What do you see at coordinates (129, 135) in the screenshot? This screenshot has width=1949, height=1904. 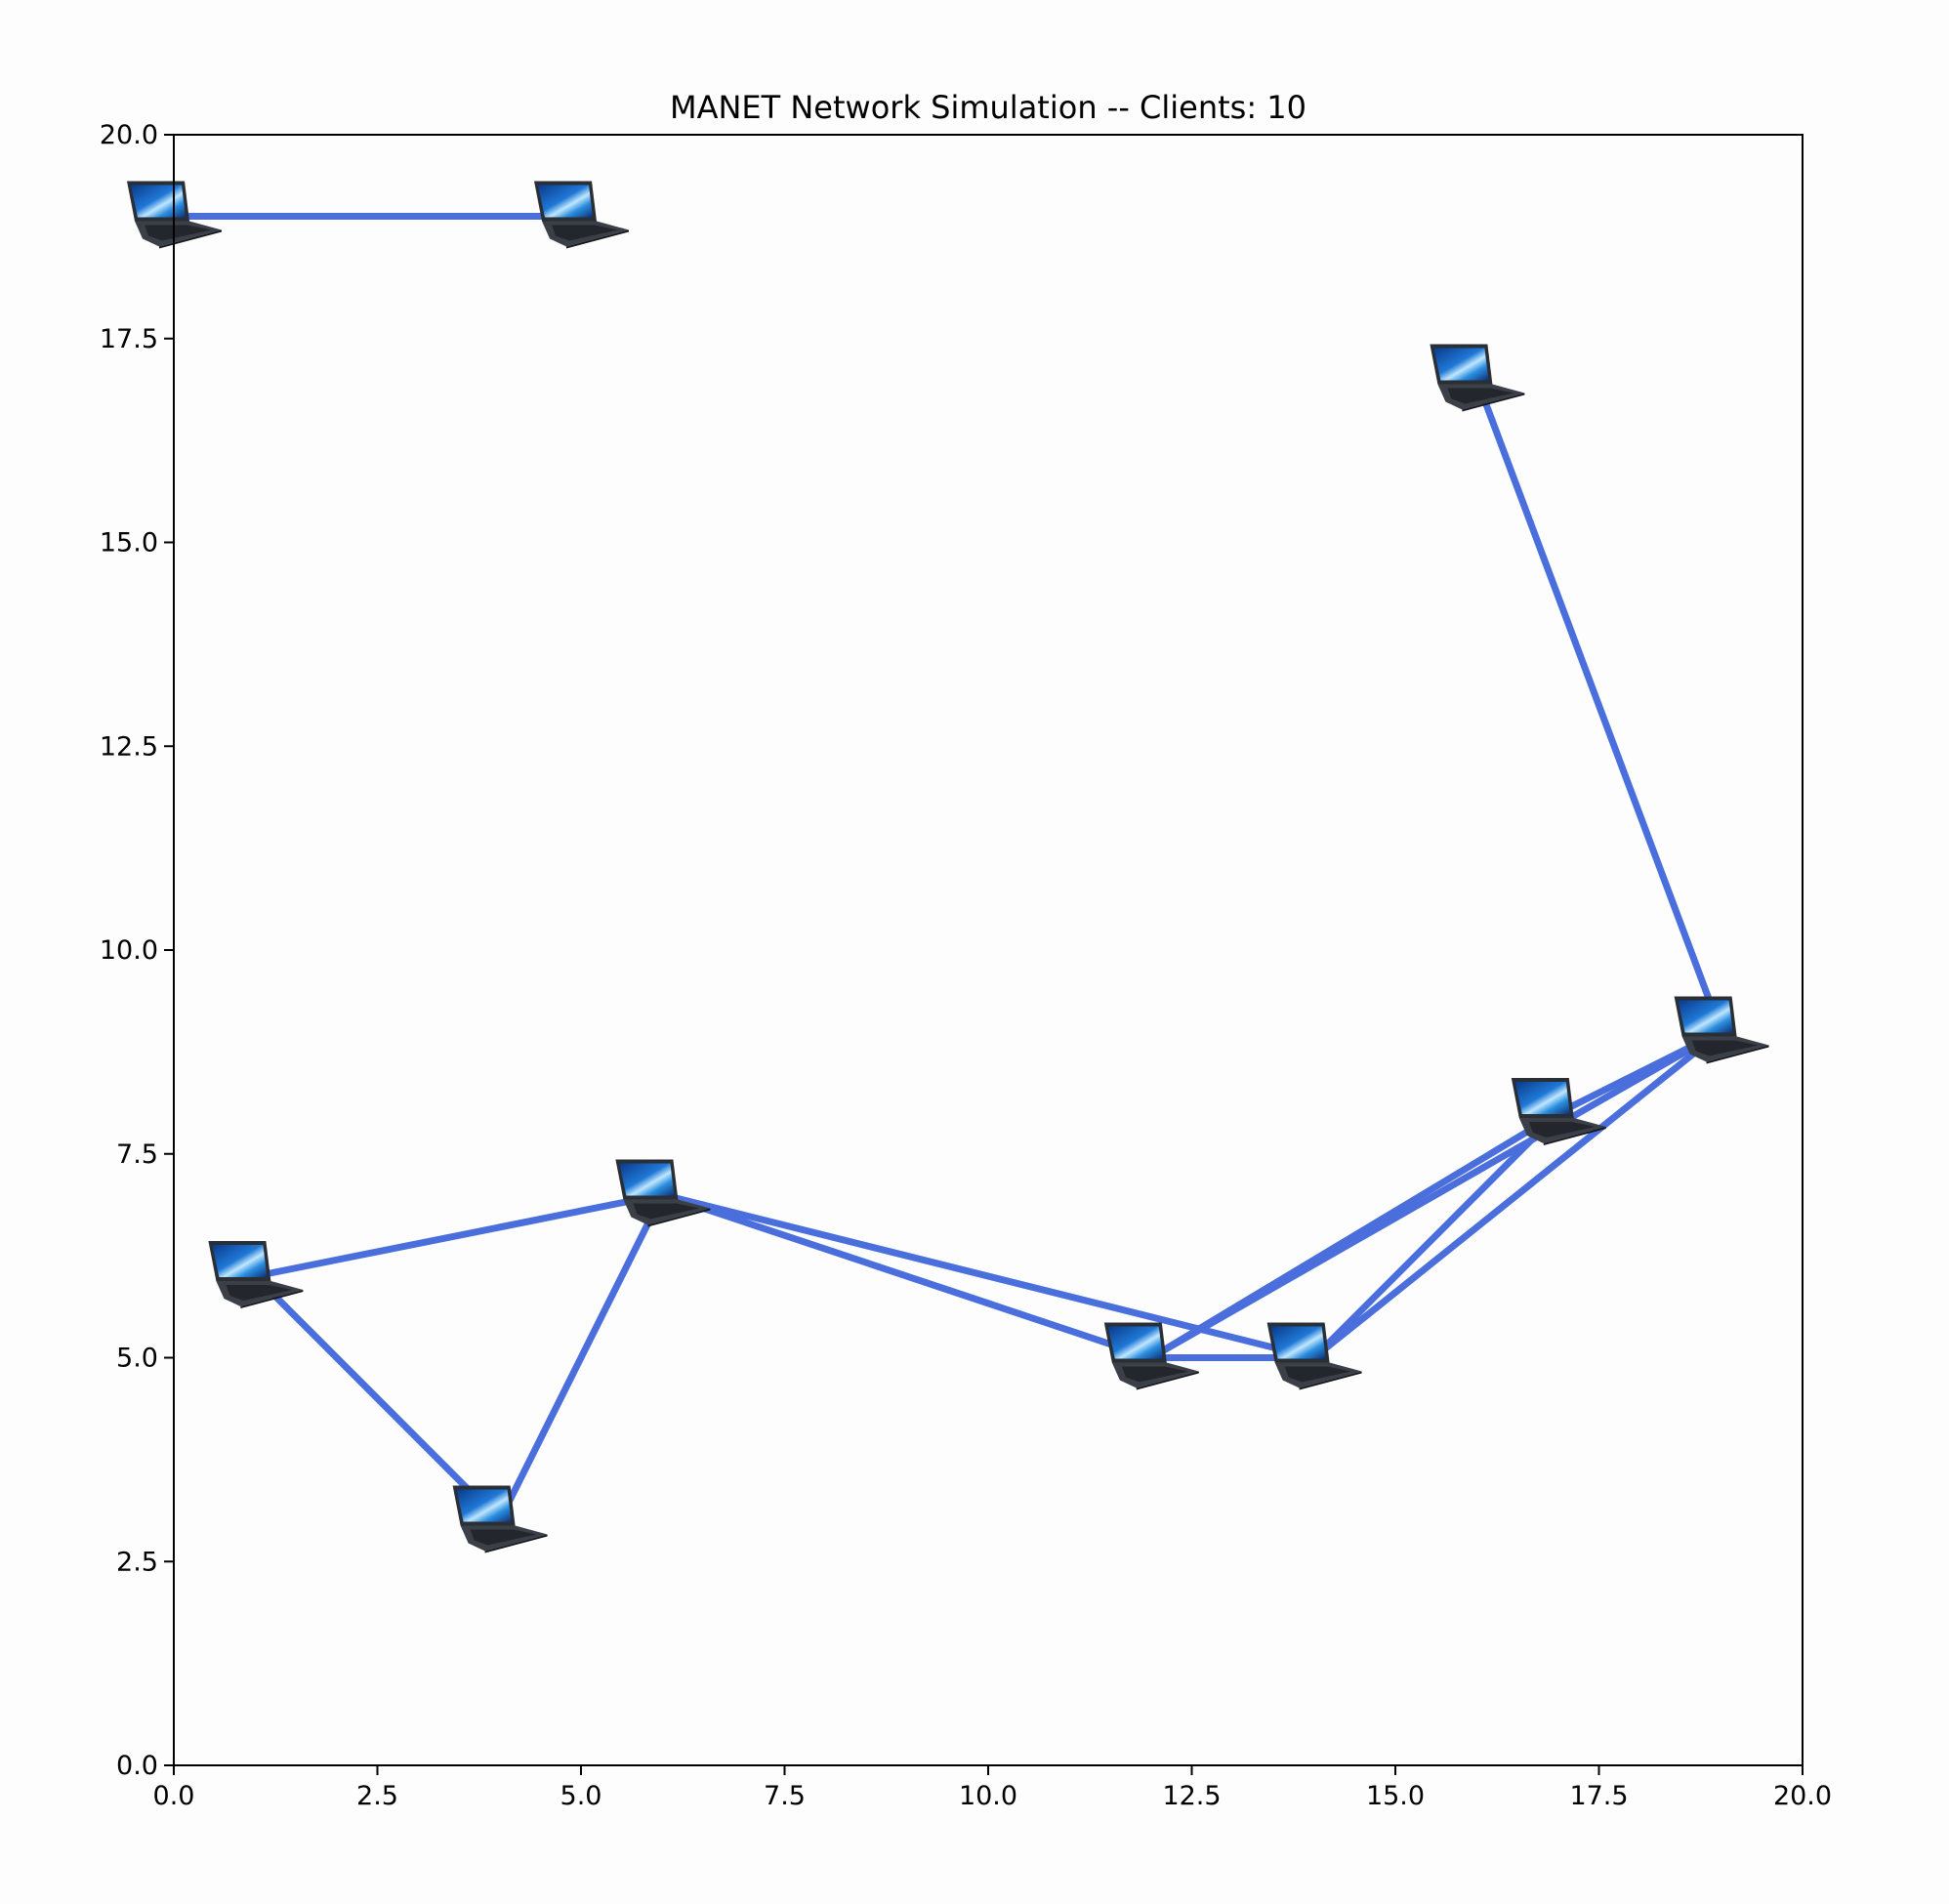 I see `y-tick-label: 20.0` at bounding box center [129, 135].